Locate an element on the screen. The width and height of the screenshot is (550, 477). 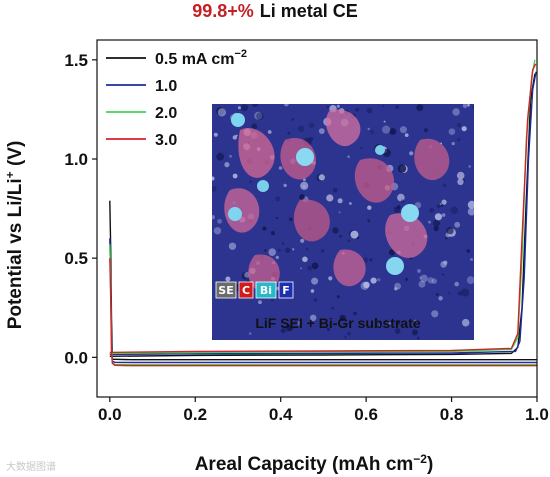
x-axis-label: Areal Capacity (mAh cm−2) is located at coordinates (314, 463).